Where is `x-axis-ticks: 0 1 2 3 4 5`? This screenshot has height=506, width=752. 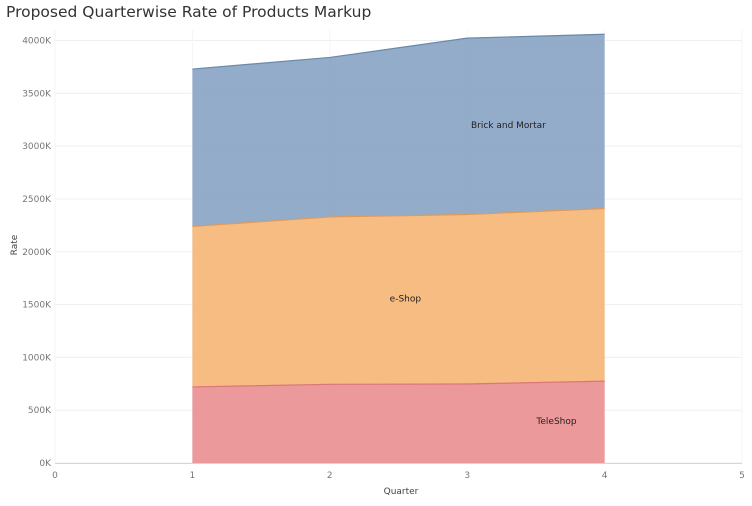 x-axis-ticks: 0 1 2 3 4 5 is located at coordinates (398, 476).